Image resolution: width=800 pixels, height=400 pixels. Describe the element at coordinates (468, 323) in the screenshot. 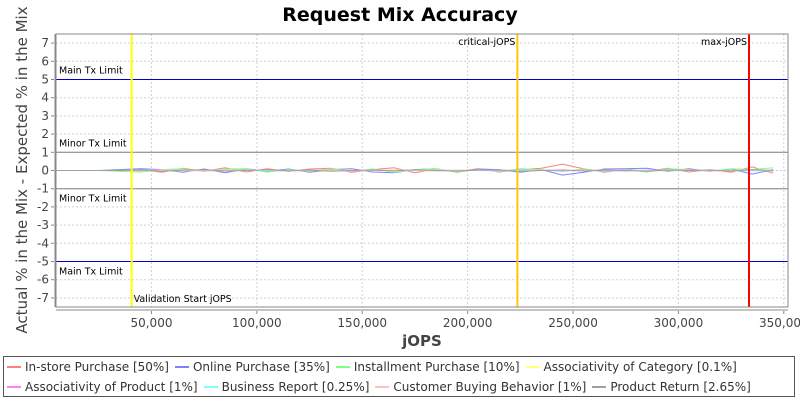

I see `x-tick-label: 200,000` at that location.